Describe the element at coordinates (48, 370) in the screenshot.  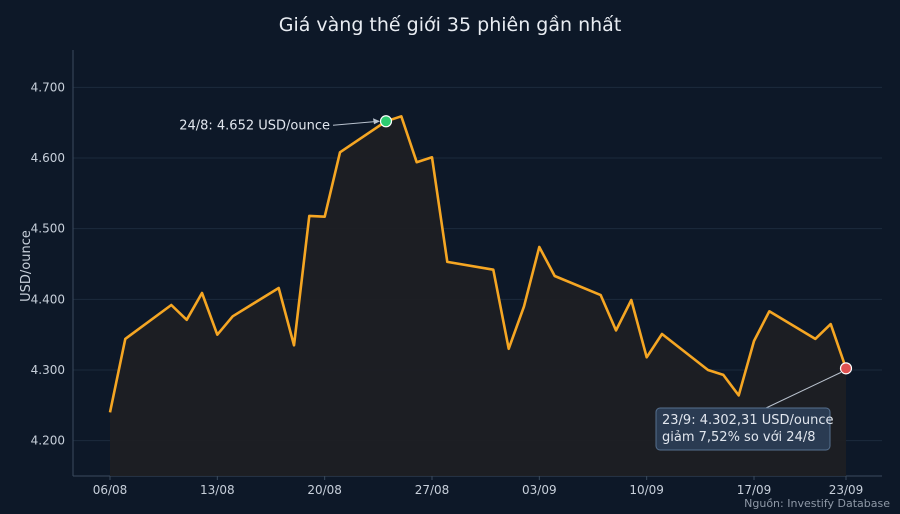
I see `y-tick-label: 4.300` at that location.